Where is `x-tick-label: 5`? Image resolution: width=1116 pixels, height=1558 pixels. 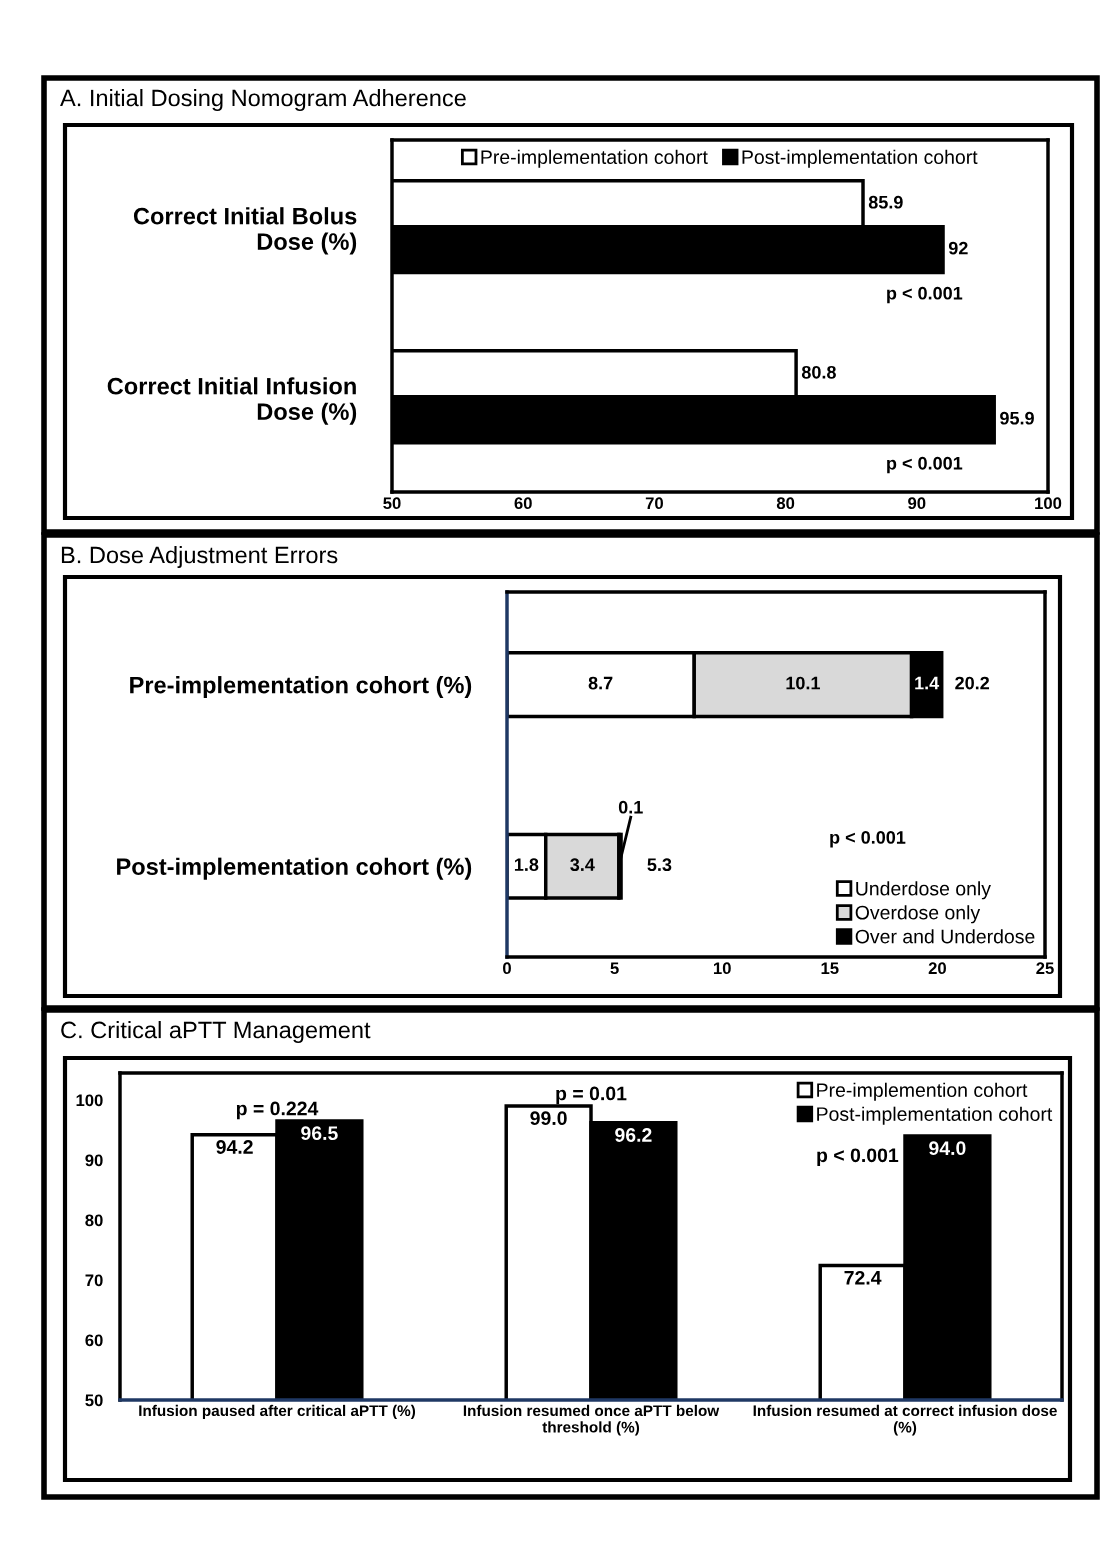
x-tick-label: 5 is located at coordinates (614, 968).